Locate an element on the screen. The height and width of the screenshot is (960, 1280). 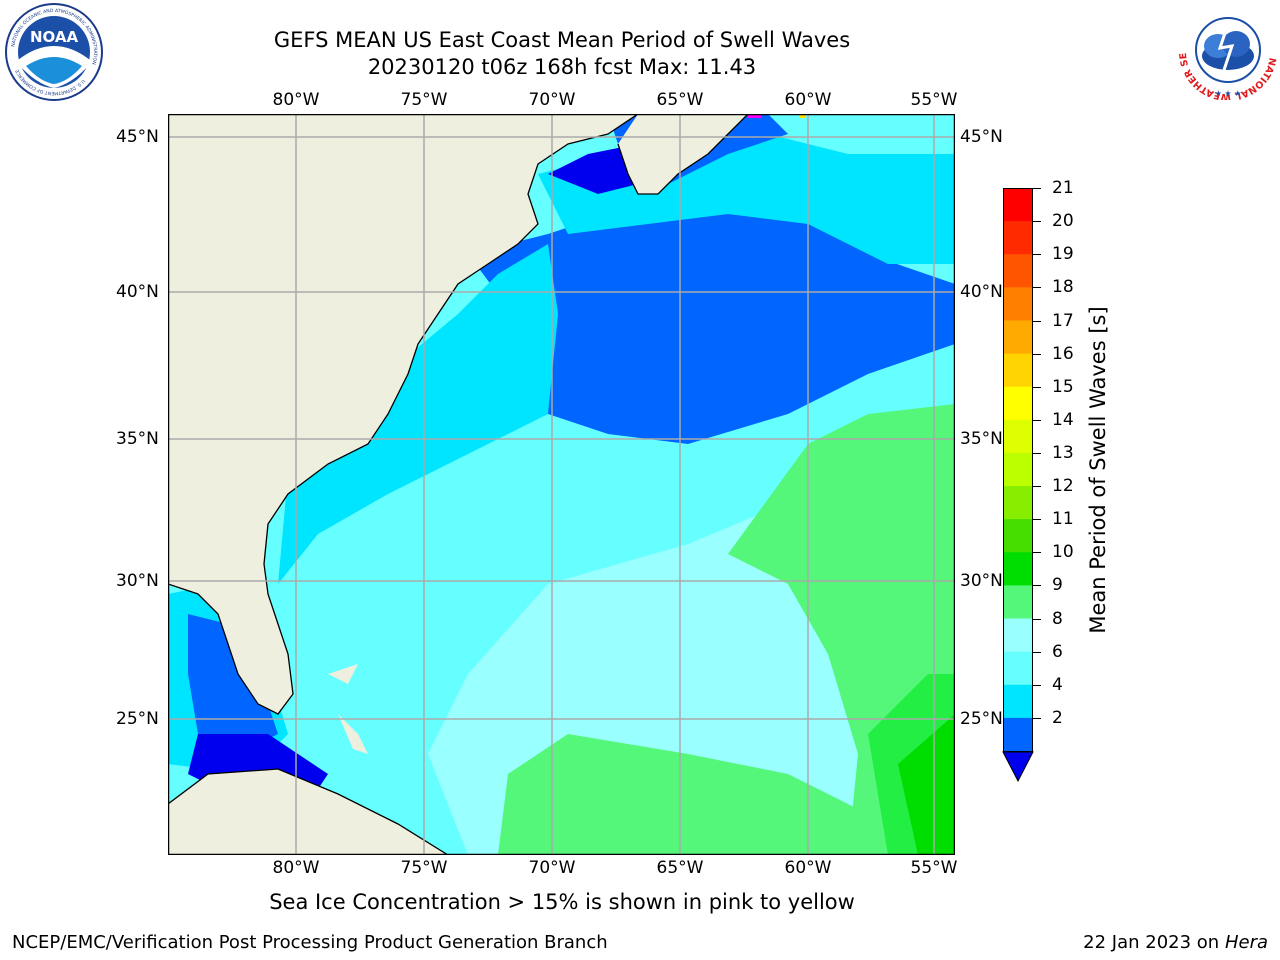
colorbar-tick-label: 19 is located at coordinates (1063, 254).